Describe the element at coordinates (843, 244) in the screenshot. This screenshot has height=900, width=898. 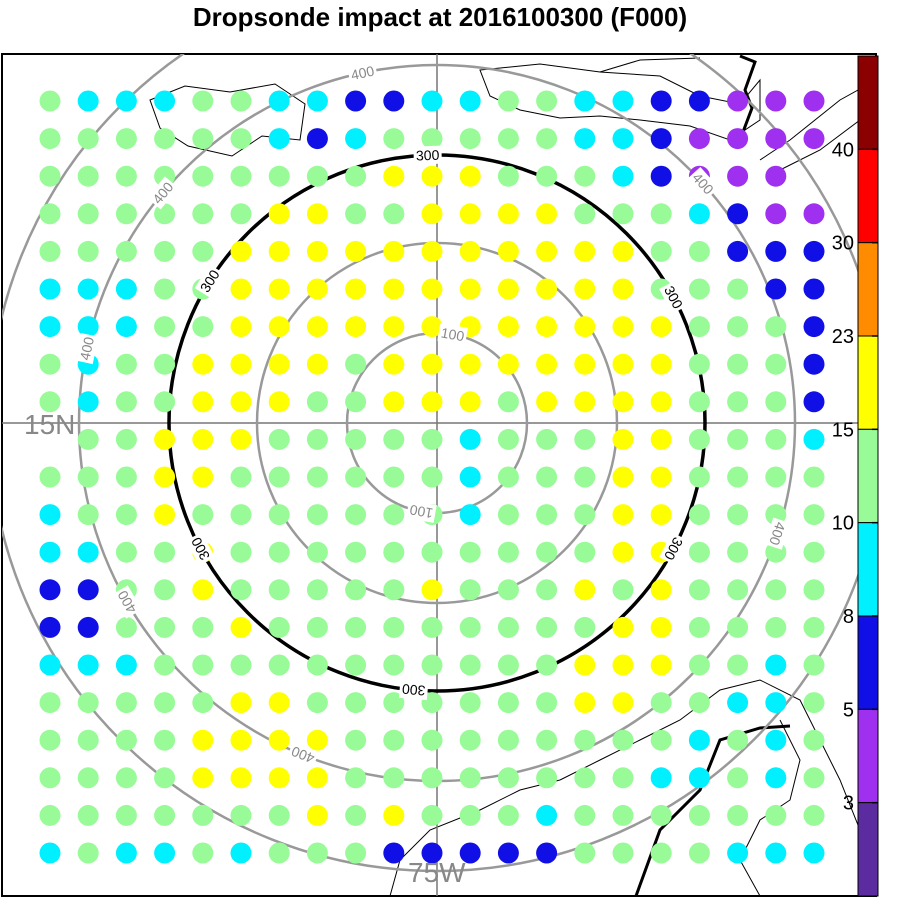
I see `colorbar-tick-label: 30` at that location.